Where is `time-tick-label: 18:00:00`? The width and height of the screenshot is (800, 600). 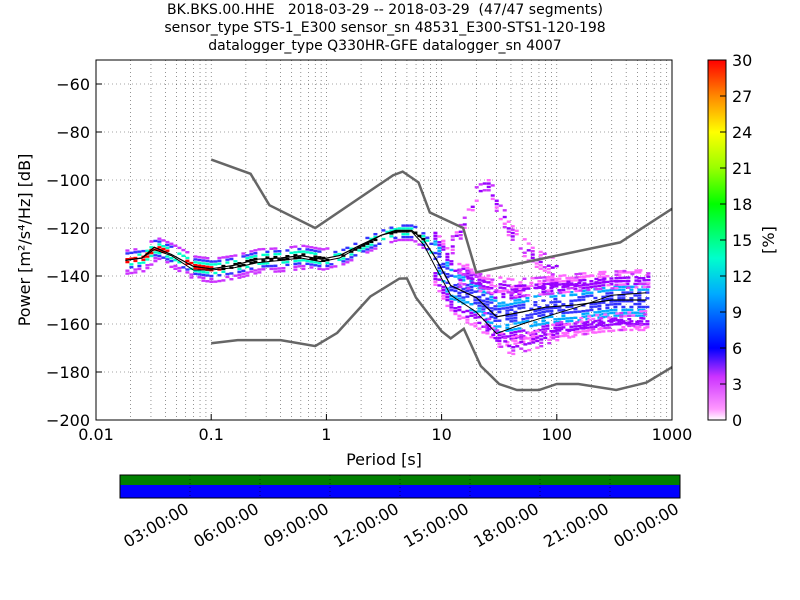 time-tick-label: 18:00:00 is located at coordinates (506, 525).